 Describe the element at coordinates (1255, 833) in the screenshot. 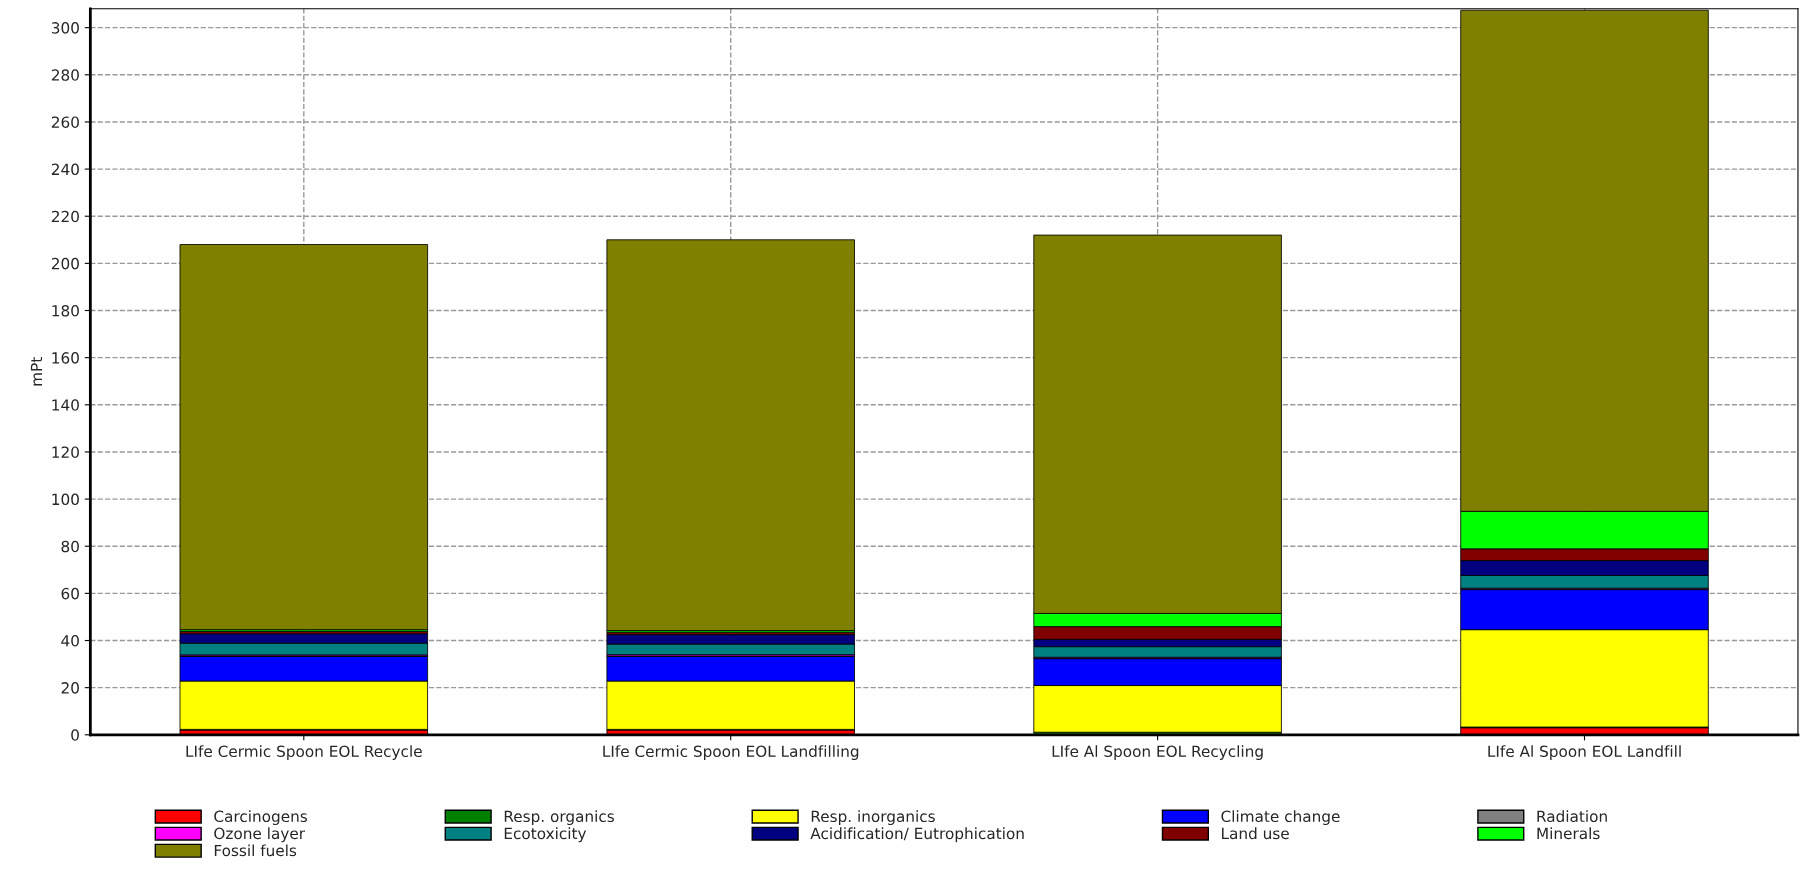

I see `legend-label: Land use` at that location.